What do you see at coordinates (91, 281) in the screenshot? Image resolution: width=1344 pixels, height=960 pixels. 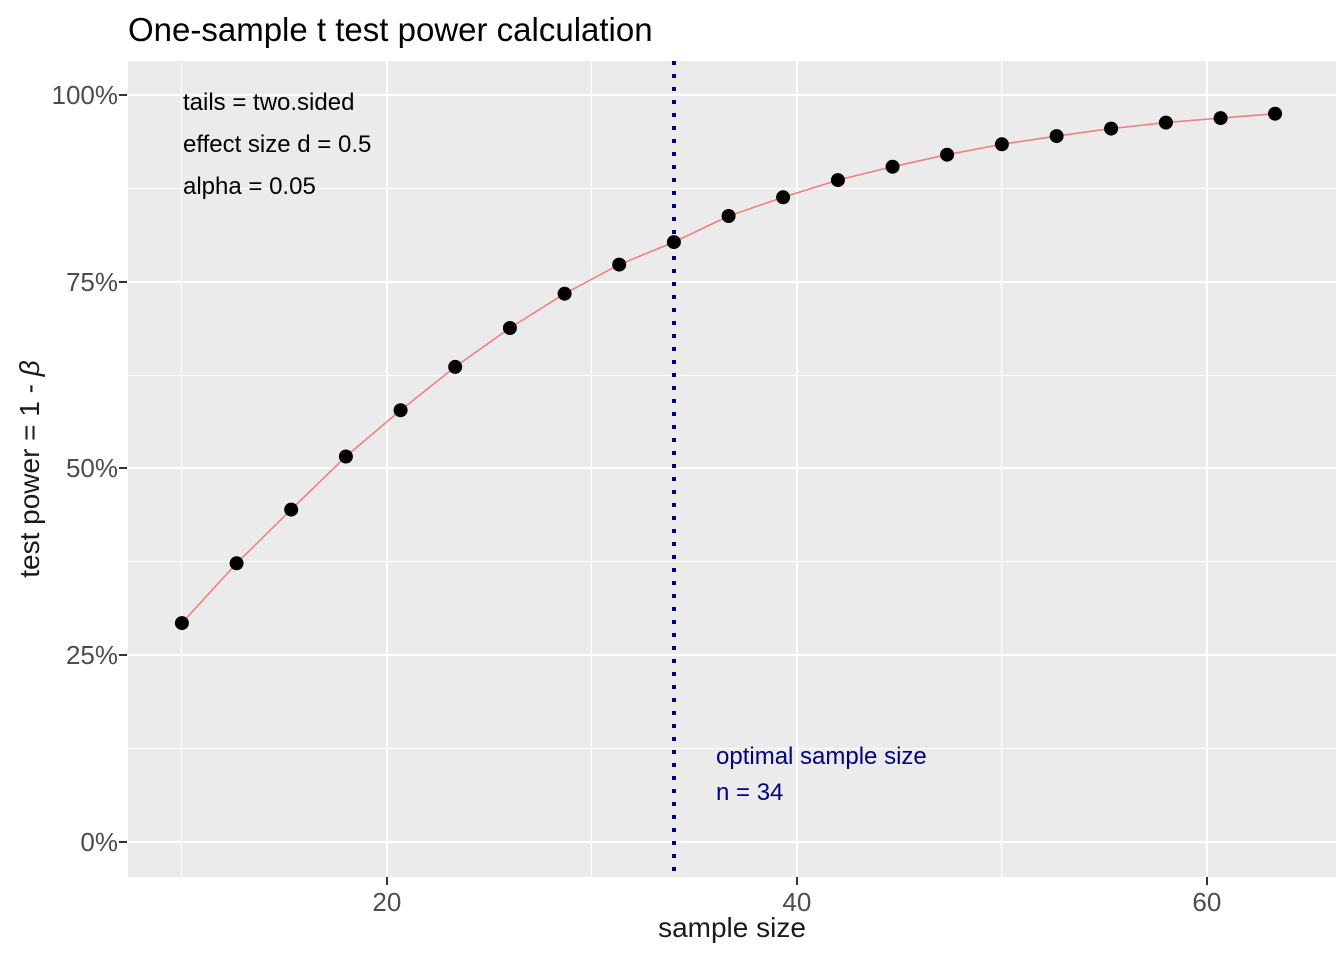 I see `y-tick-label: 75%` at bounding box center [91, 281].